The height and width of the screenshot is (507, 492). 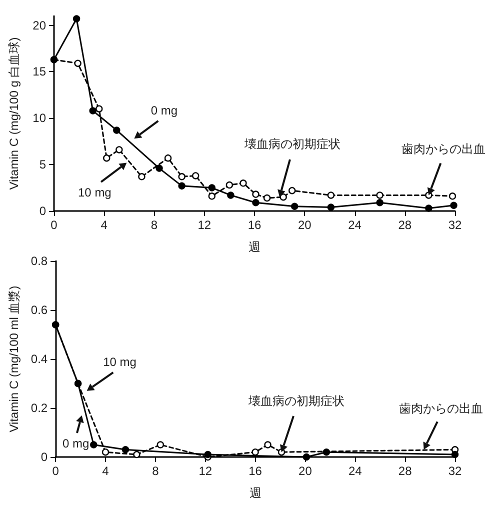 What do you see at coordinates (42, 165) in the screenshot?
I see `y-tick-label: 5` at bounding box center [42, 165].